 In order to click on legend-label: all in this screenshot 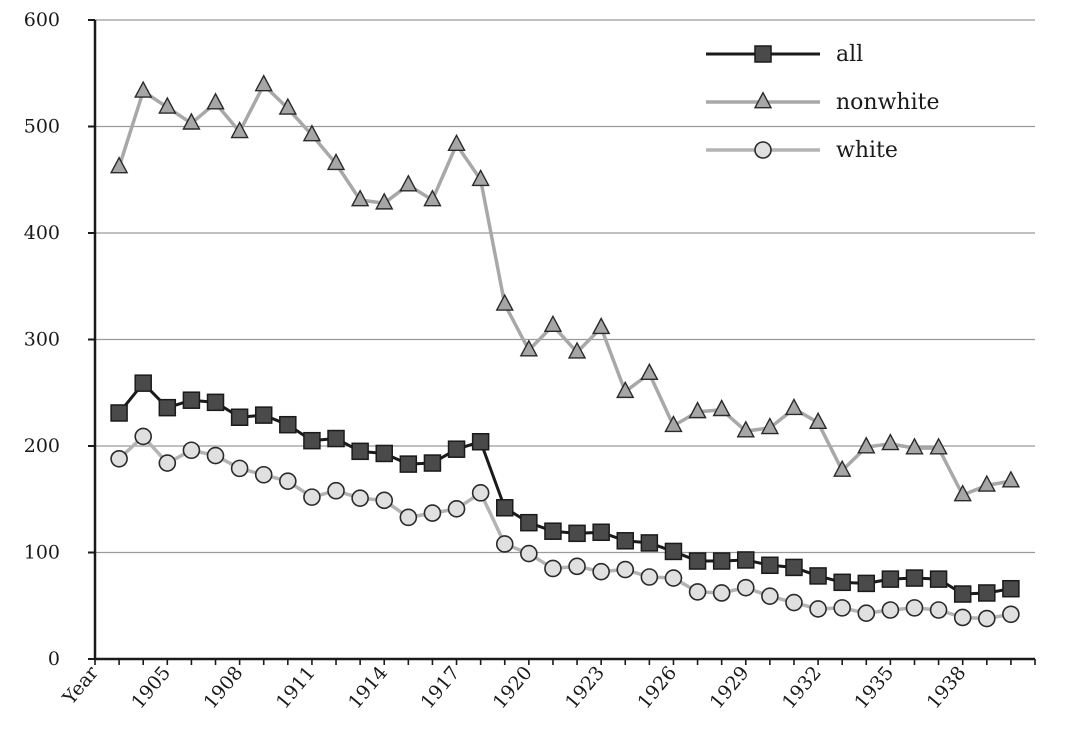, I will do `click(849, 54)`.